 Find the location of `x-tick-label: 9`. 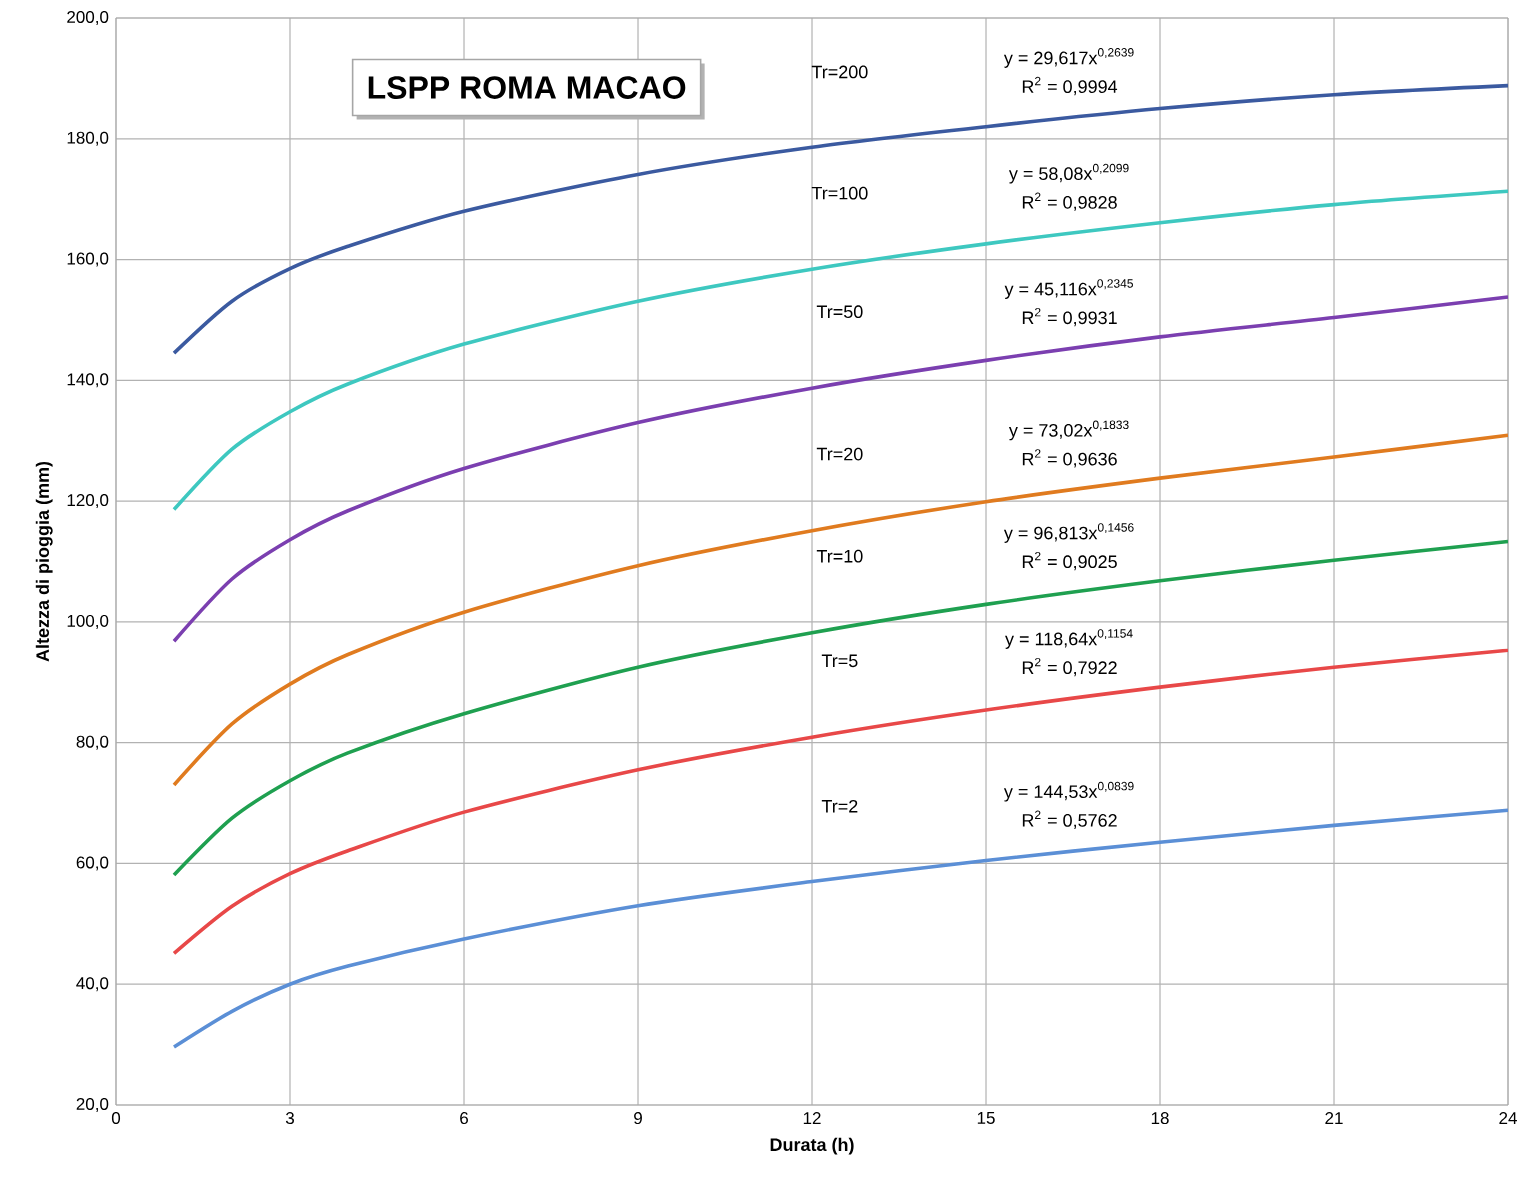

x-tick-label: 9 is located at coordinates (638, 1118).